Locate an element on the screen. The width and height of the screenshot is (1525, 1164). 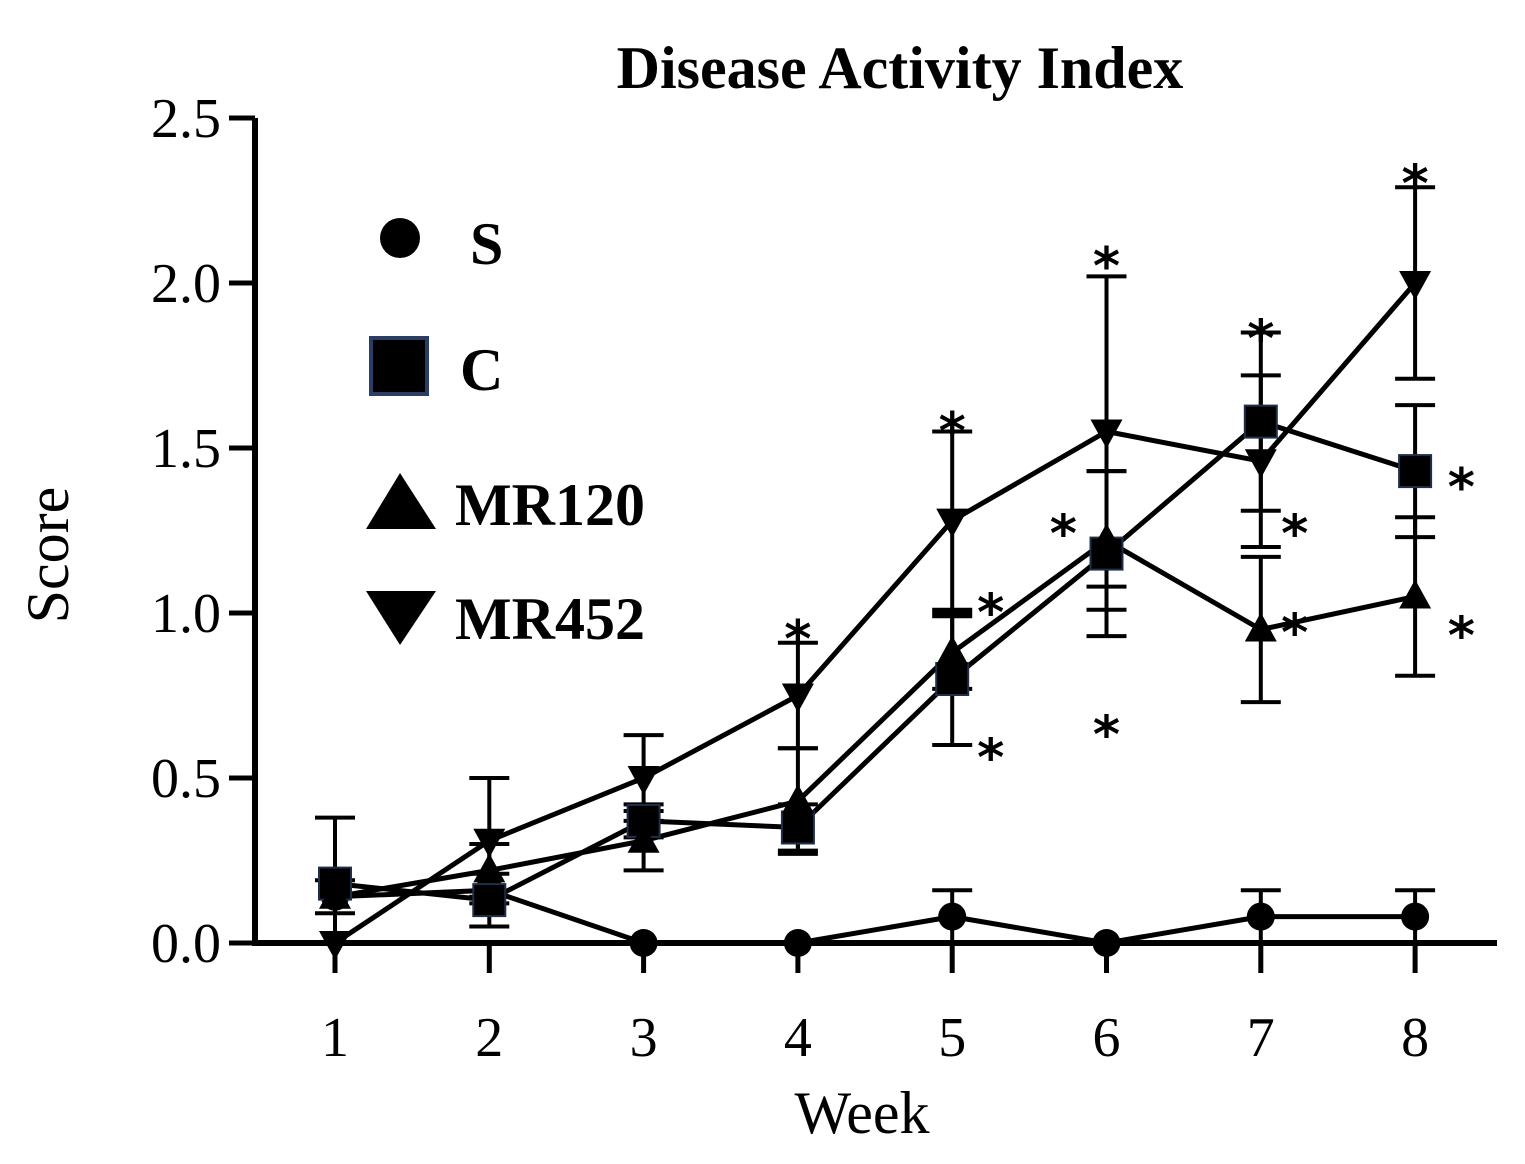
legend-marker-mr452 is located at coordinates (401, 618).